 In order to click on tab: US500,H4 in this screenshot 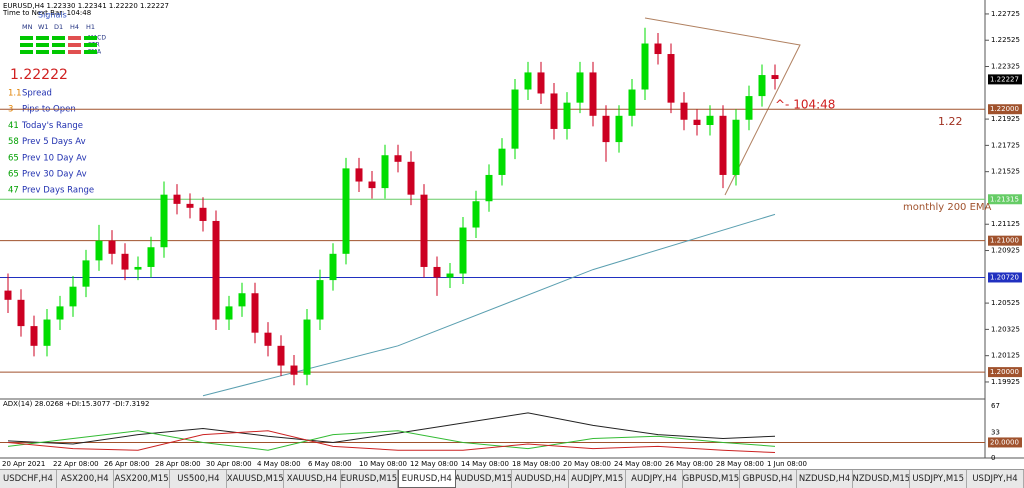, I will do `click(199, 479)`.